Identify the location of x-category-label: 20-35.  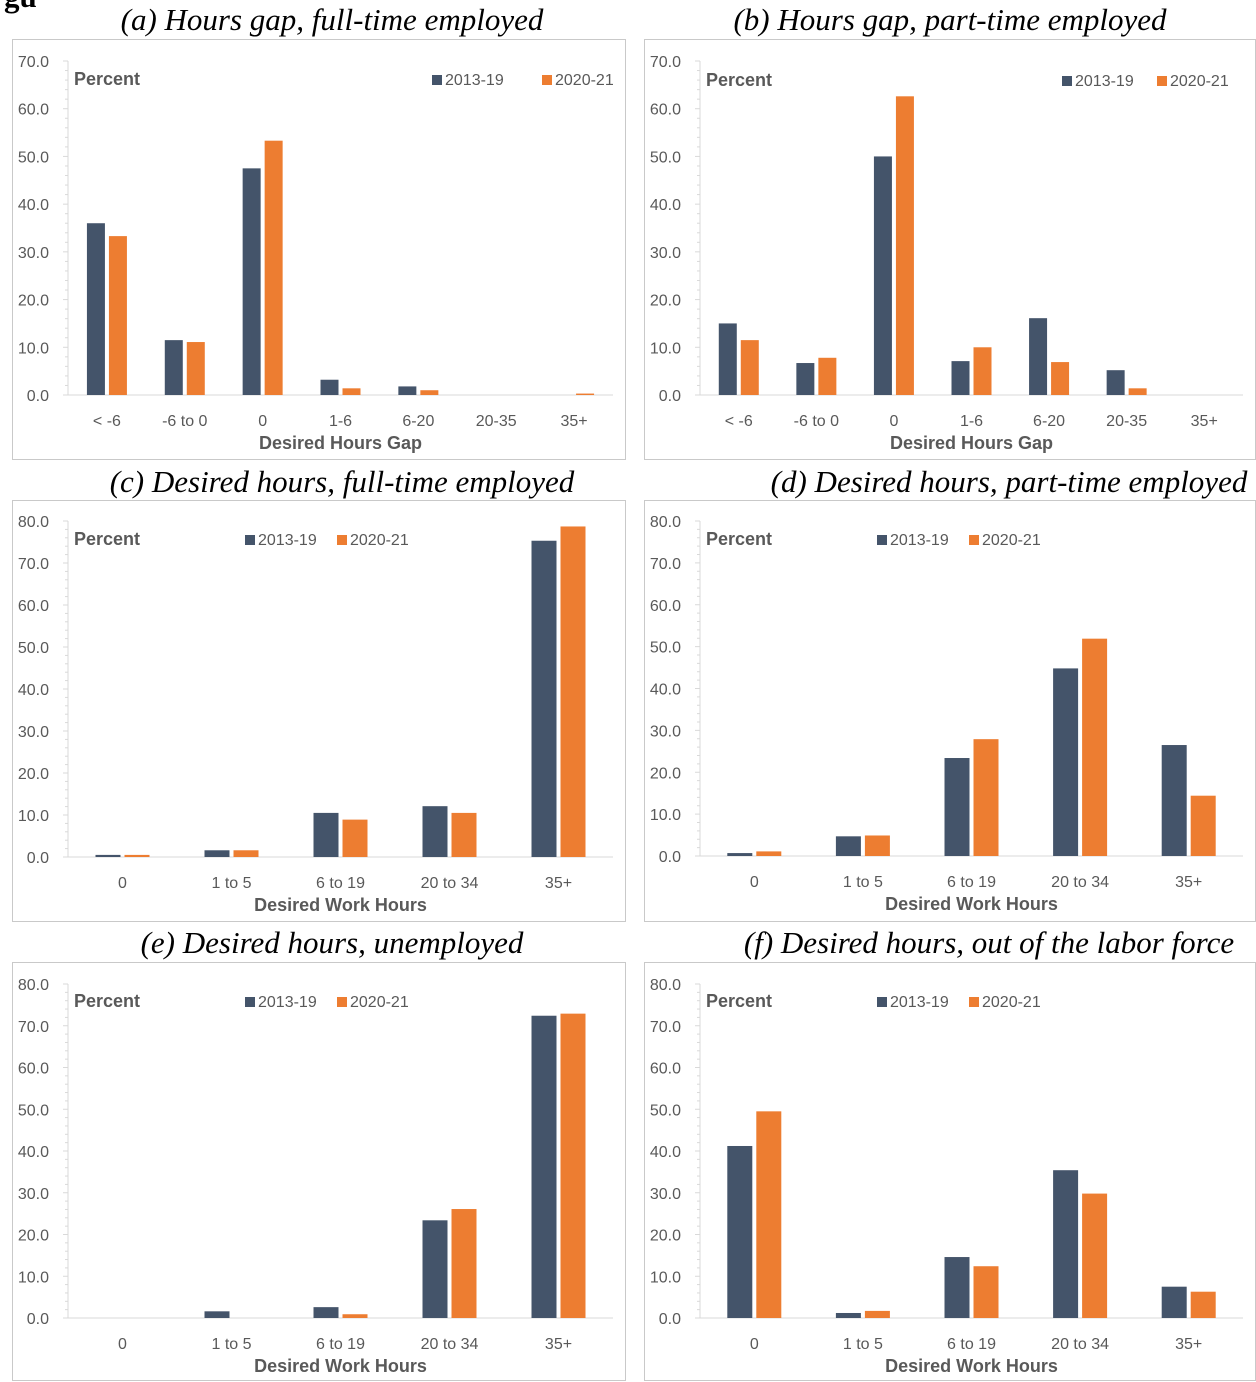
(1126, 421).